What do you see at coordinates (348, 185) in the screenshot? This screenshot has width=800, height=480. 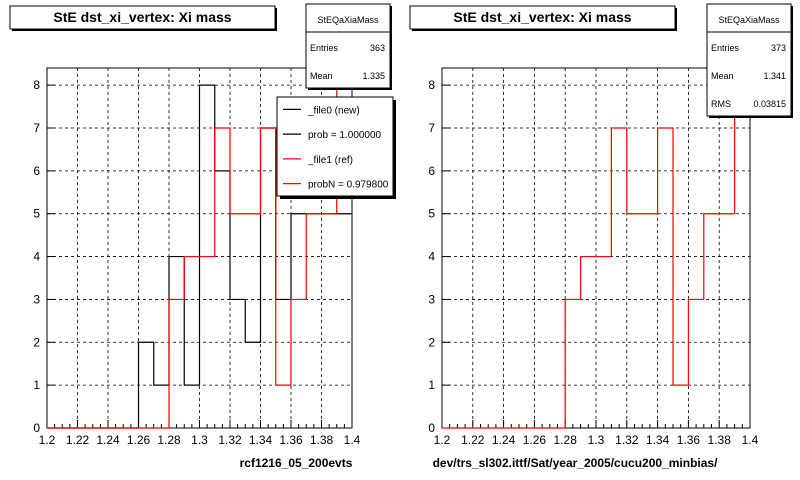 I see `legend-label: probN = 0.979800` at bounding box center [348, 185].